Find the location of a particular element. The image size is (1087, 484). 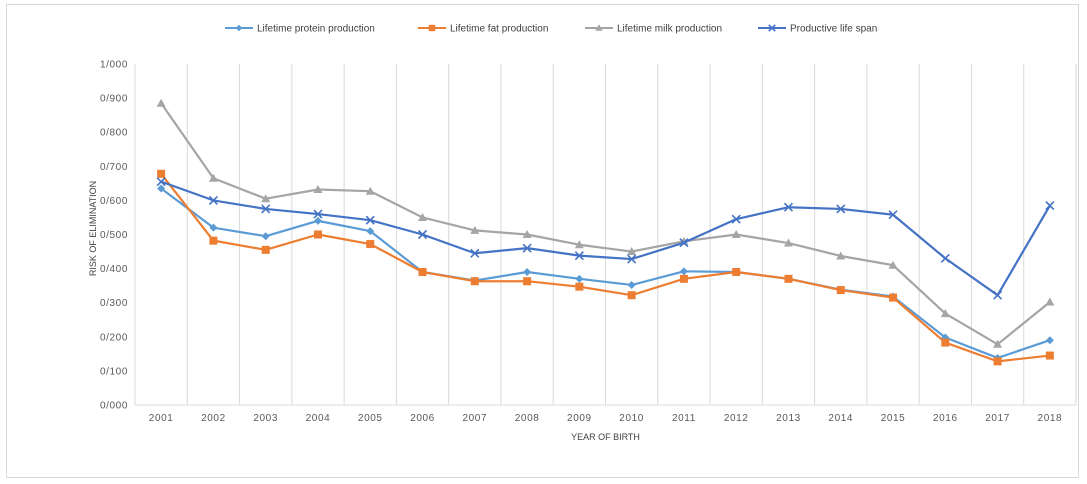

legend-label: Productive life span is located at coordinates (833, 29).